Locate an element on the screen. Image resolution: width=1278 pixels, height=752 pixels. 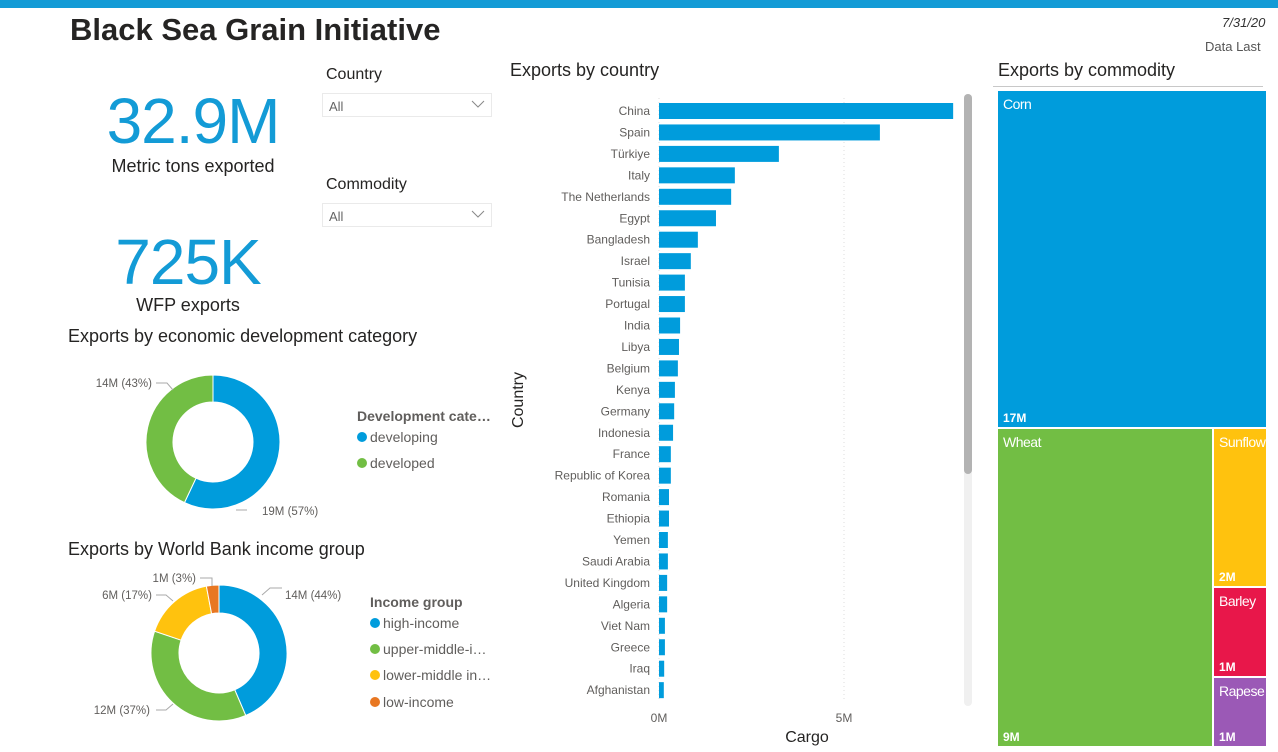
report-date: 7/31/20 is located at coordinates (1244, 22).